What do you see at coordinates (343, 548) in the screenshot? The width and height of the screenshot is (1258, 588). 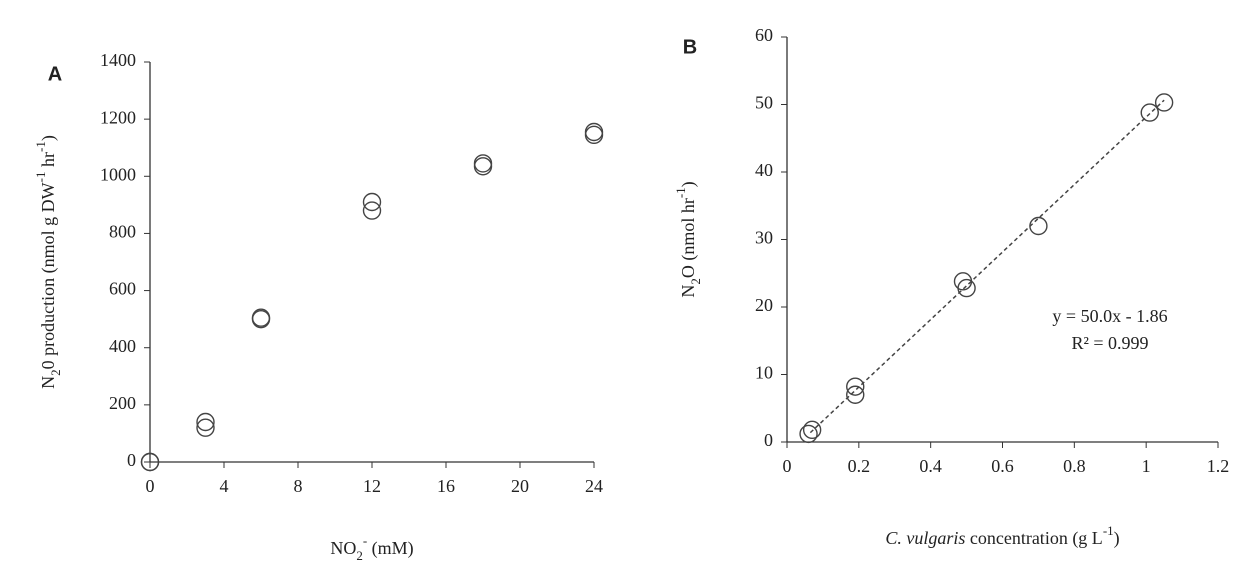 I see `label-part: NO` at bounding box center [343, 548].